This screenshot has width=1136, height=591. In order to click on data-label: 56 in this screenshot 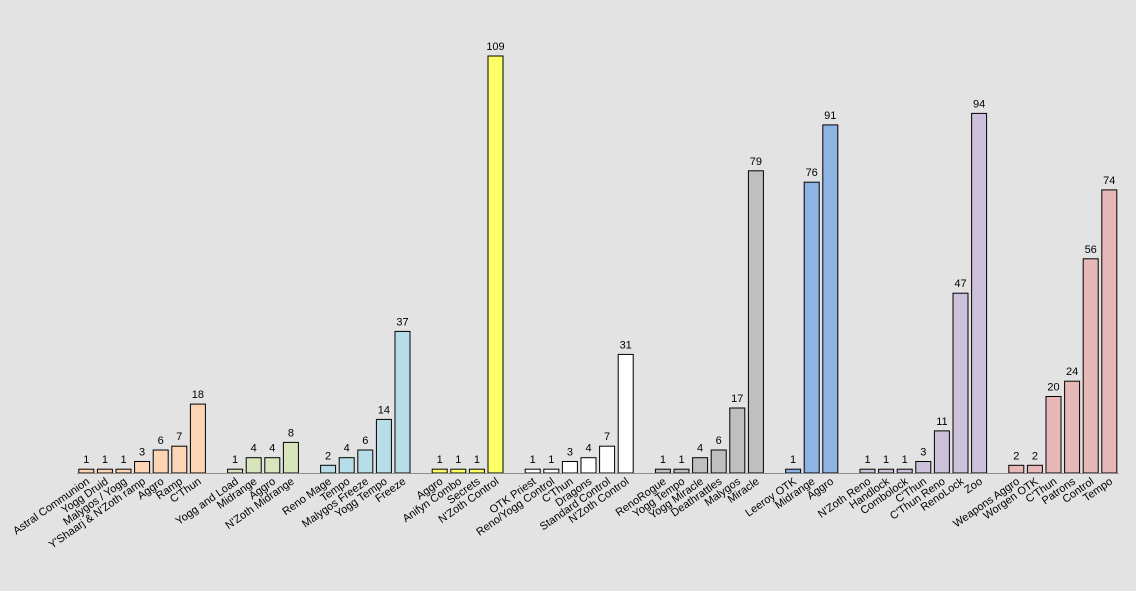, I will do `click(1091, 250)`.